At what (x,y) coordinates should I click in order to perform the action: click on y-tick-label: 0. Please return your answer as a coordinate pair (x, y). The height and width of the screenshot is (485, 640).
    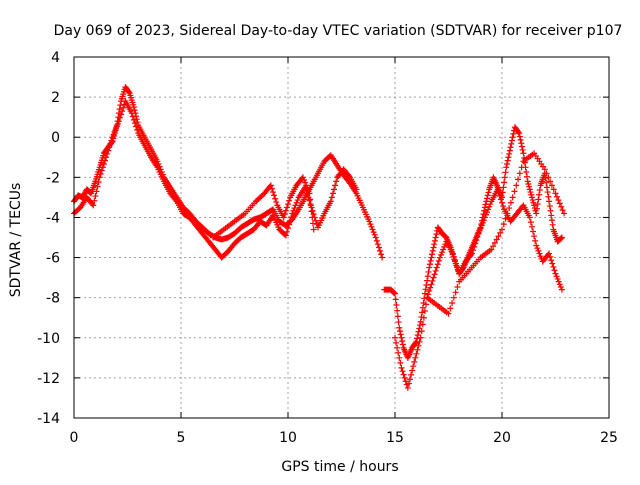
    Looking at the image, I should click on (55, 138).